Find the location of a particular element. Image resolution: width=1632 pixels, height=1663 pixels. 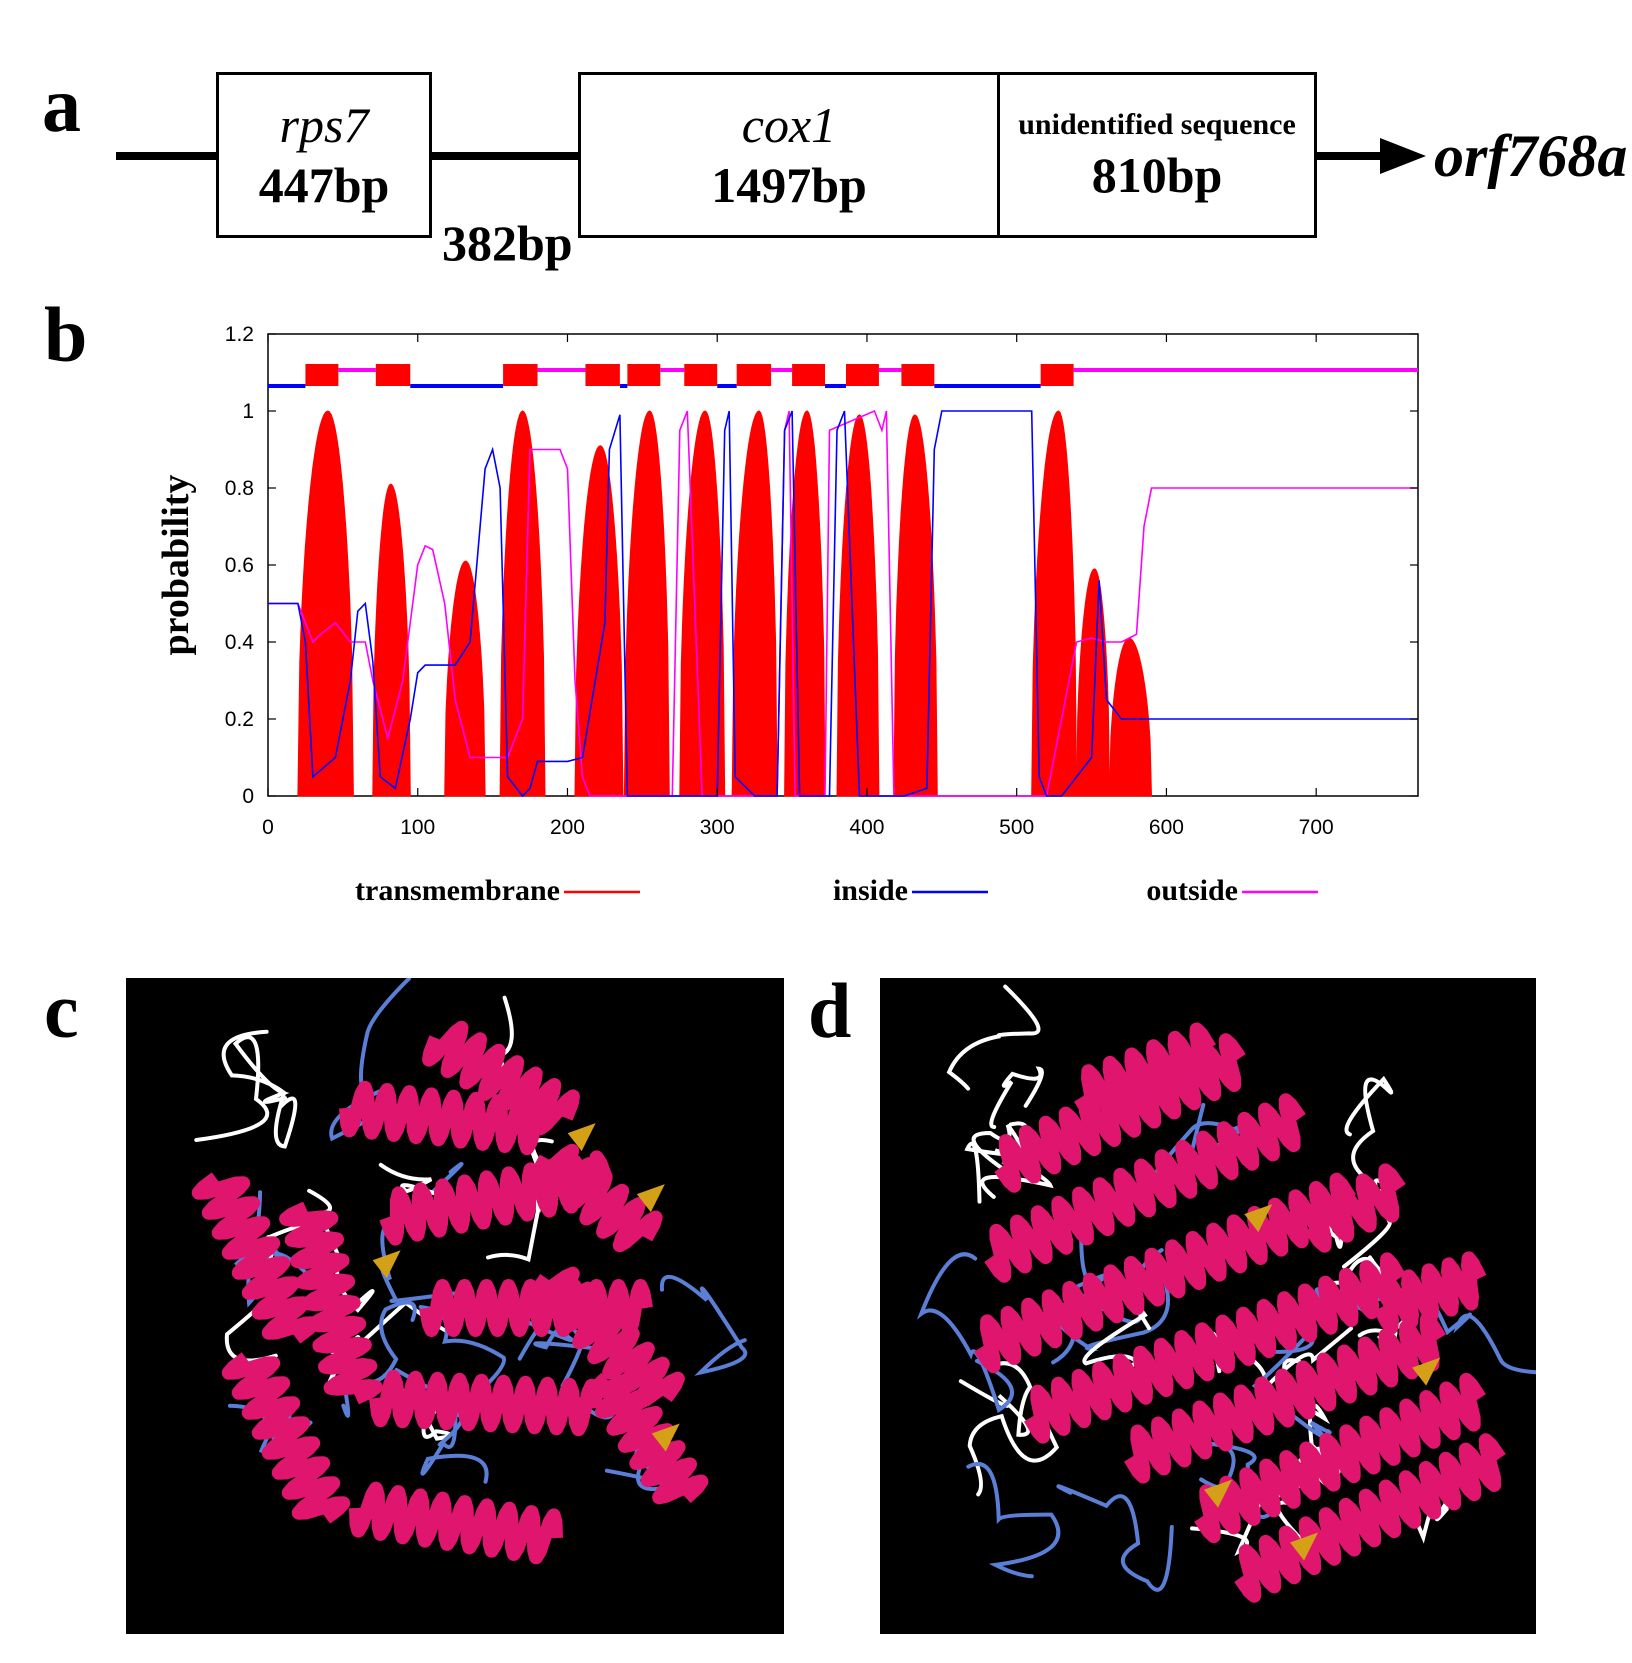

gene-map-line-spacer is located at coordinates (505, 156).